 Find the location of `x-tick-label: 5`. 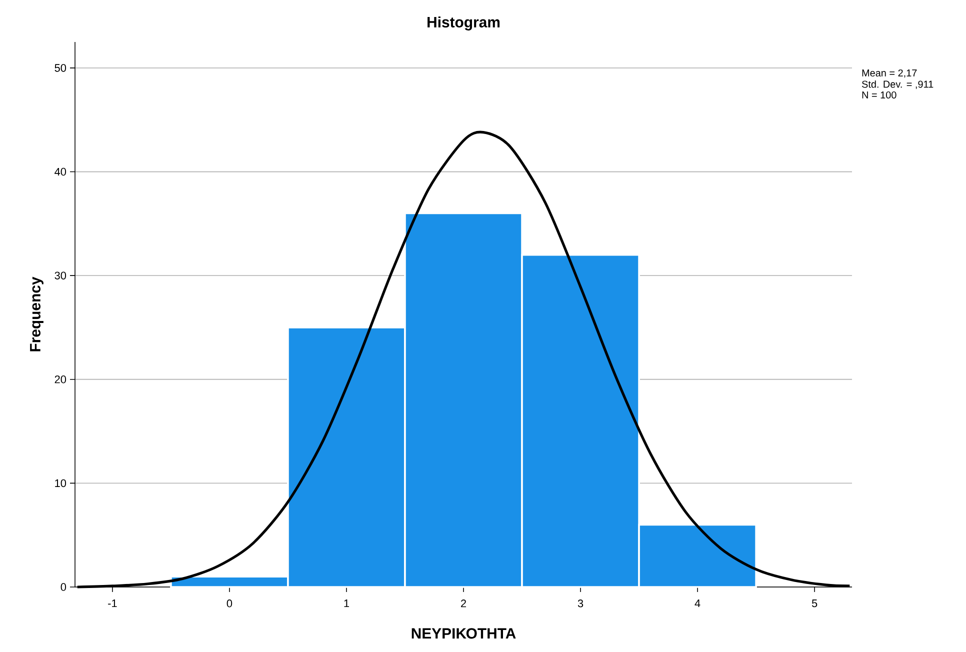

x-tick-label: 5 is located at coordinates (815, 604).